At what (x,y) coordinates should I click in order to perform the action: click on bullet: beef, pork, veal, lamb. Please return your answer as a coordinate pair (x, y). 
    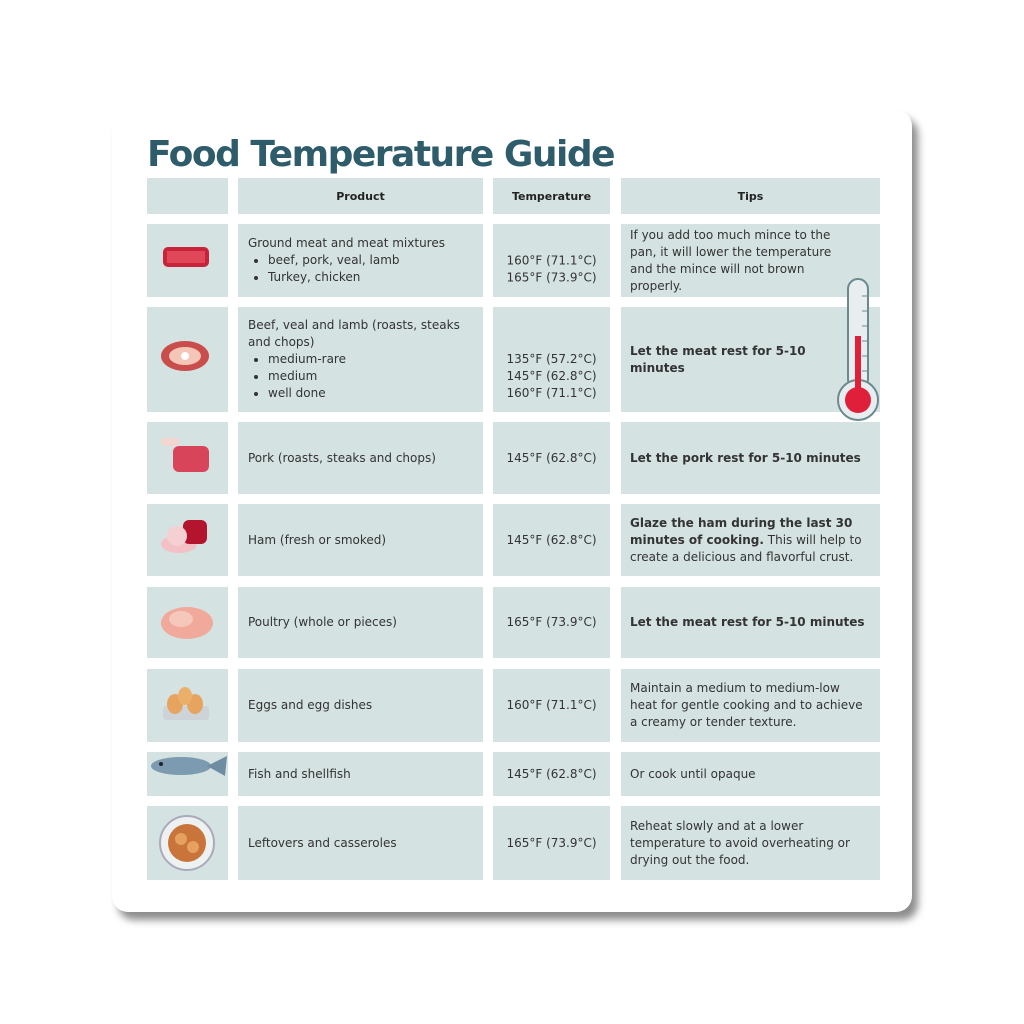
    Looking at the image, I should click on (356, 260).